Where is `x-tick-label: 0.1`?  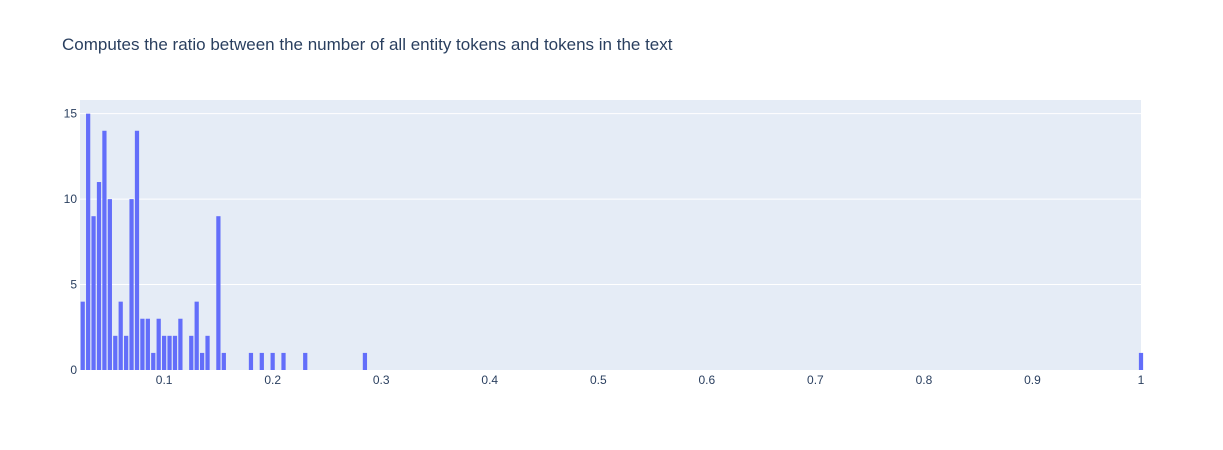
x-tick-label: 0.1 is located at coordinates (164, 380).